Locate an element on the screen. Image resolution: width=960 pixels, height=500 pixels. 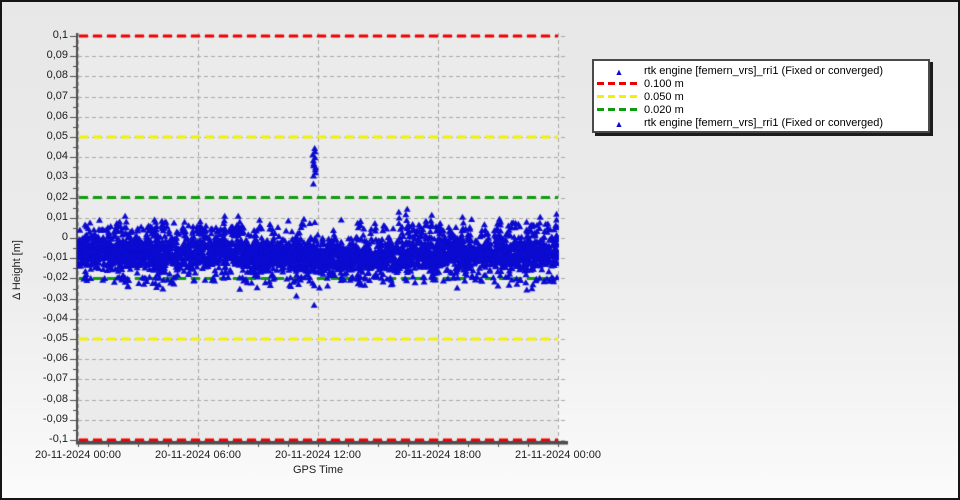
y-tick-label: 0 is located at coordinates (64, 237).